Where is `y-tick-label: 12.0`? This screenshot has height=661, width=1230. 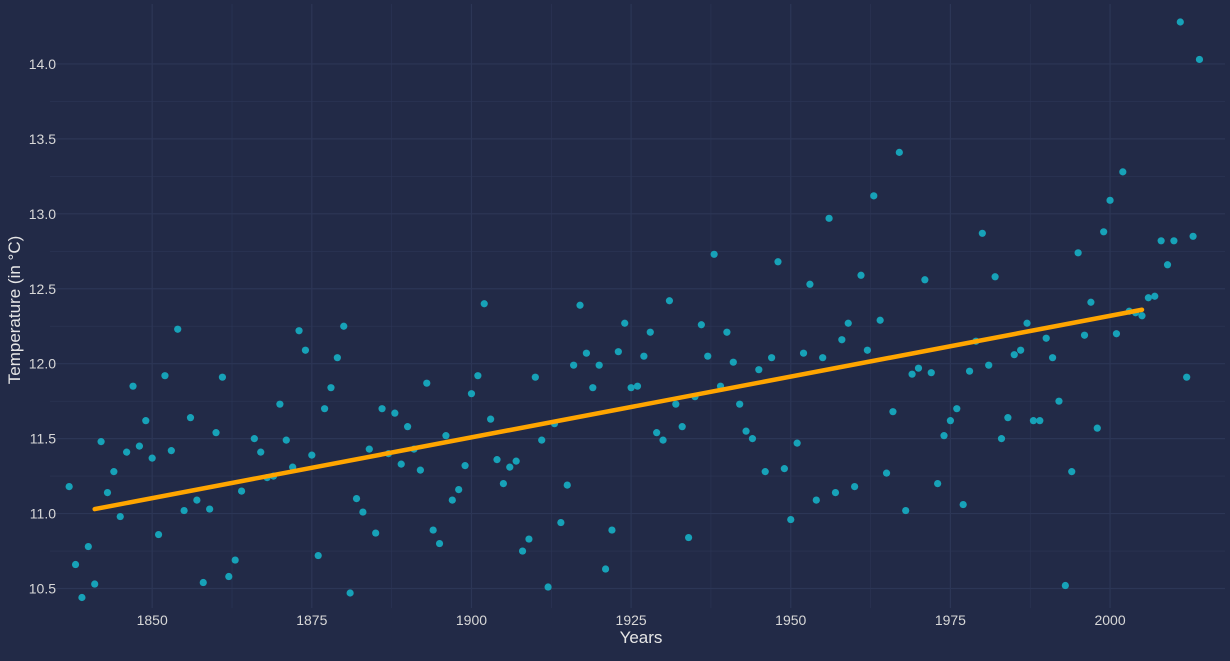
y-tick-label: 12.0 is located at coordinates (42, 364).